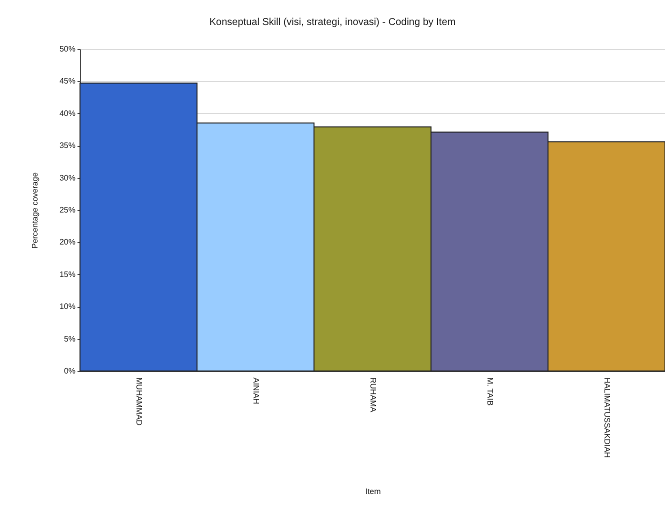 Image resolution: width=665 pixels, height=506 pixels. What do you see at coordinates (67, 242) in the screenshot?
I see `y-tick-label: 20%` at bounding box center [67, 242].